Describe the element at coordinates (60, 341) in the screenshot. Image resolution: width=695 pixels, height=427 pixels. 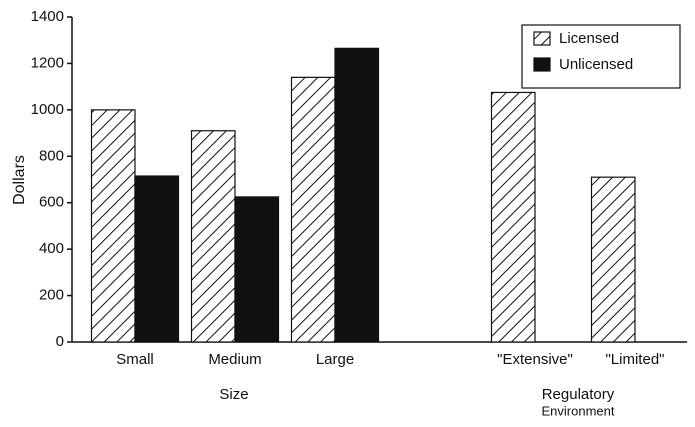
I see `y-tick-label: 0` at that location.